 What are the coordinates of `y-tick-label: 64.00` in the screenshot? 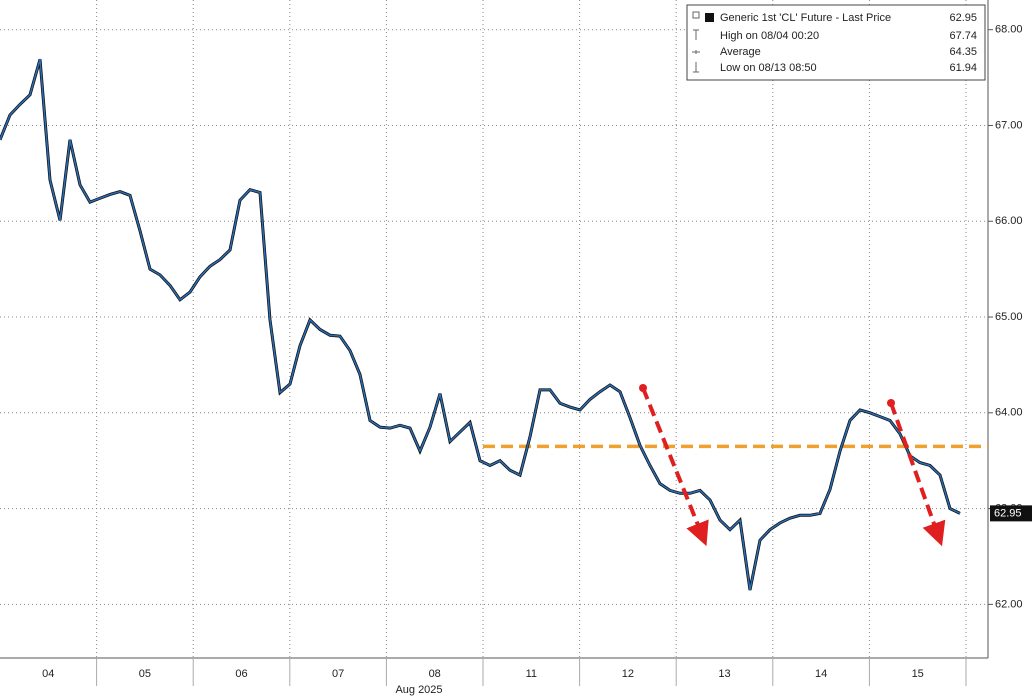 It's located at (1009, 413).